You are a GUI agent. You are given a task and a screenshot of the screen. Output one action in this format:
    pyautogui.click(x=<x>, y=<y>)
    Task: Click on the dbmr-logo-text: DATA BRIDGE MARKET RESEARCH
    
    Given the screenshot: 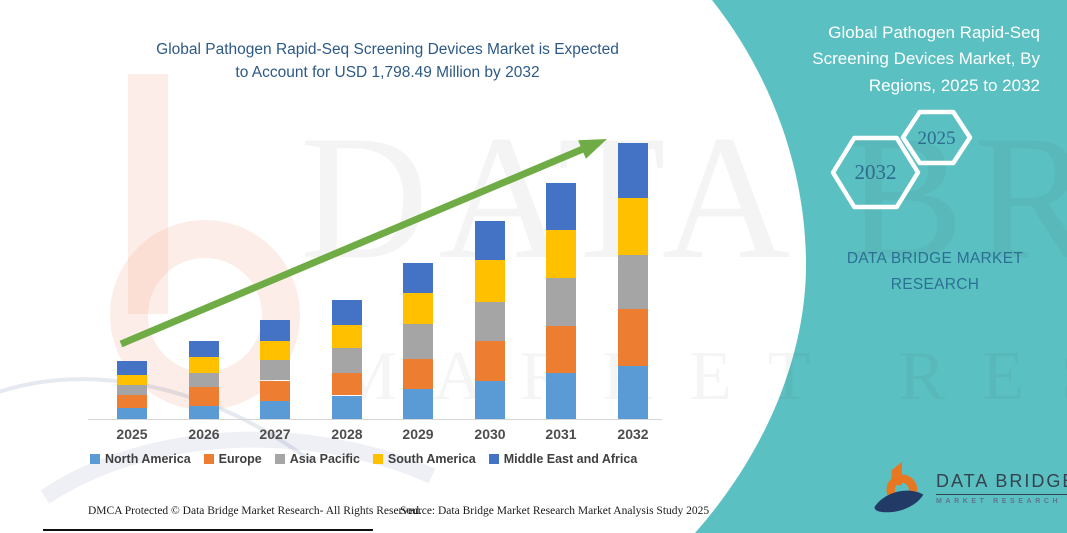 What is the action you would take?
    pyautogui.click(x=1001, y=488)
    